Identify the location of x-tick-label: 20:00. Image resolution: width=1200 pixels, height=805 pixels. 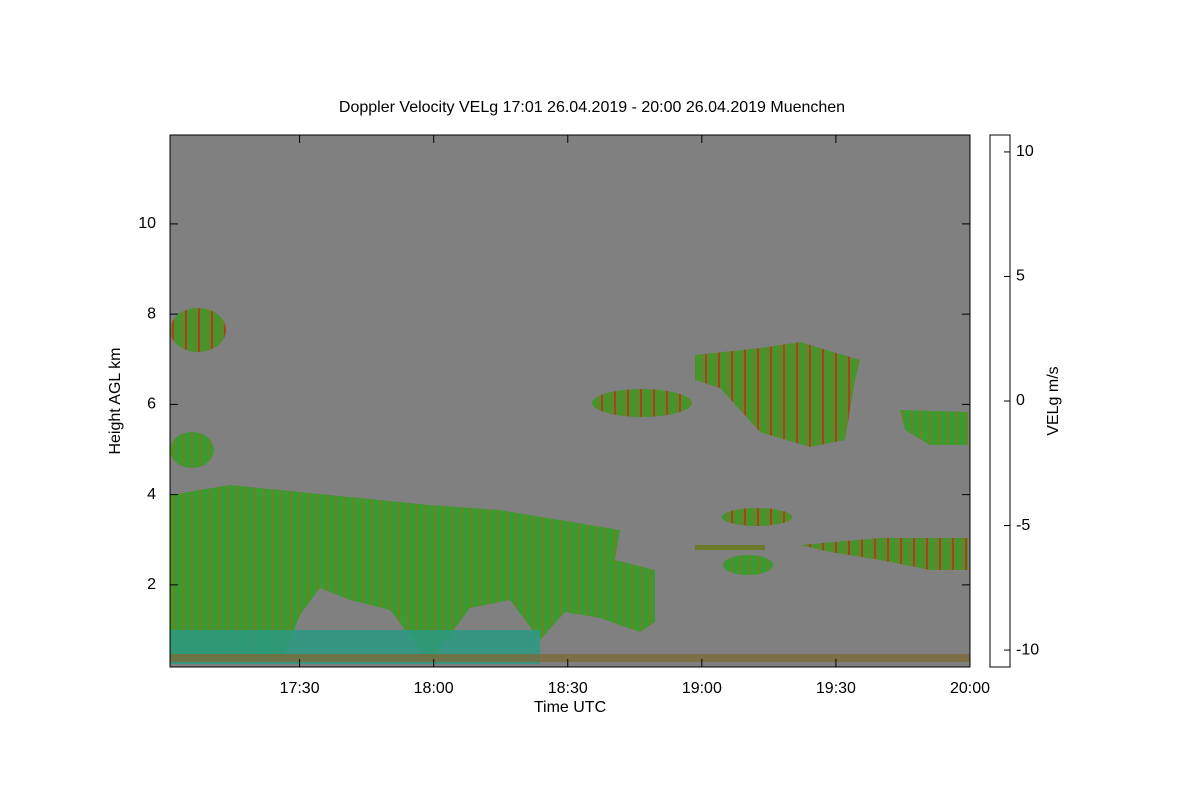
(970, 688).